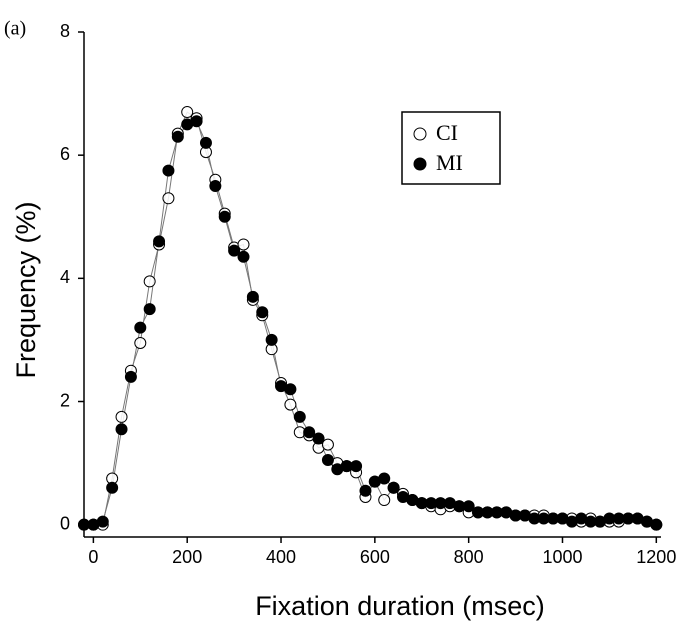 This screenshot has width=691, height=629. Describe the element at coordinates (447, 132) in the screenshot. I see `legend-label: CI` at that location.